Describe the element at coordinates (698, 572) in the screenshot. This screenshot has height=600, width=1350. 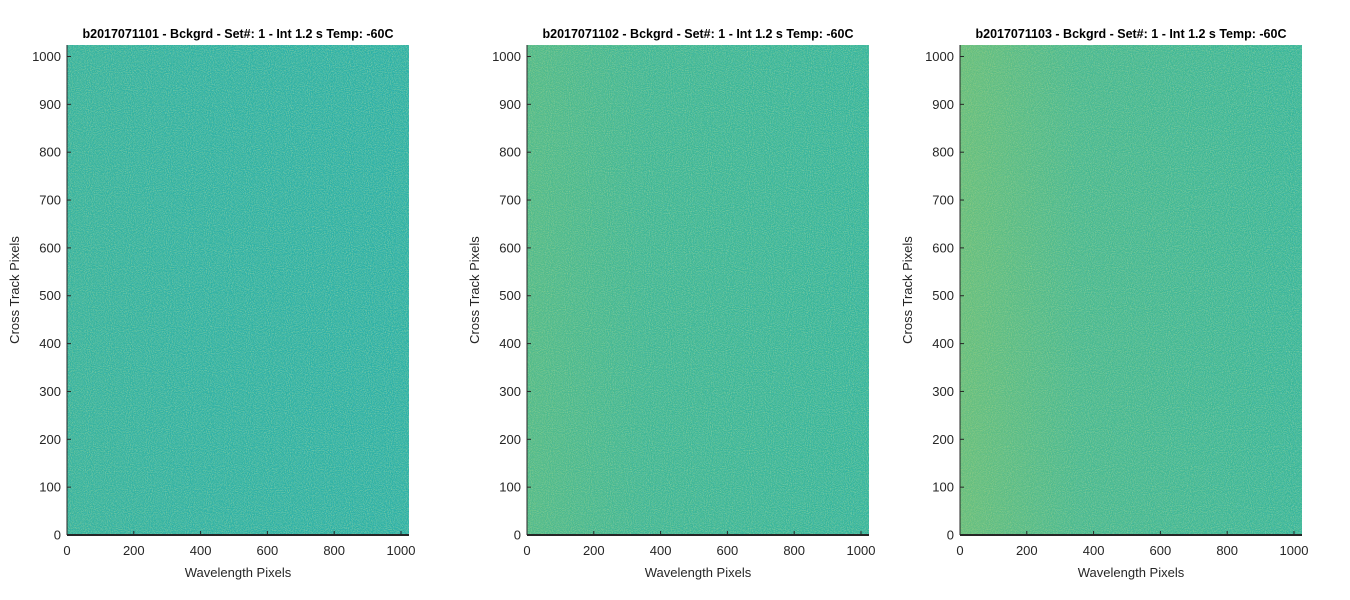
I see `panel-2-x-axis-label: Wavelength Pixels` at that location.